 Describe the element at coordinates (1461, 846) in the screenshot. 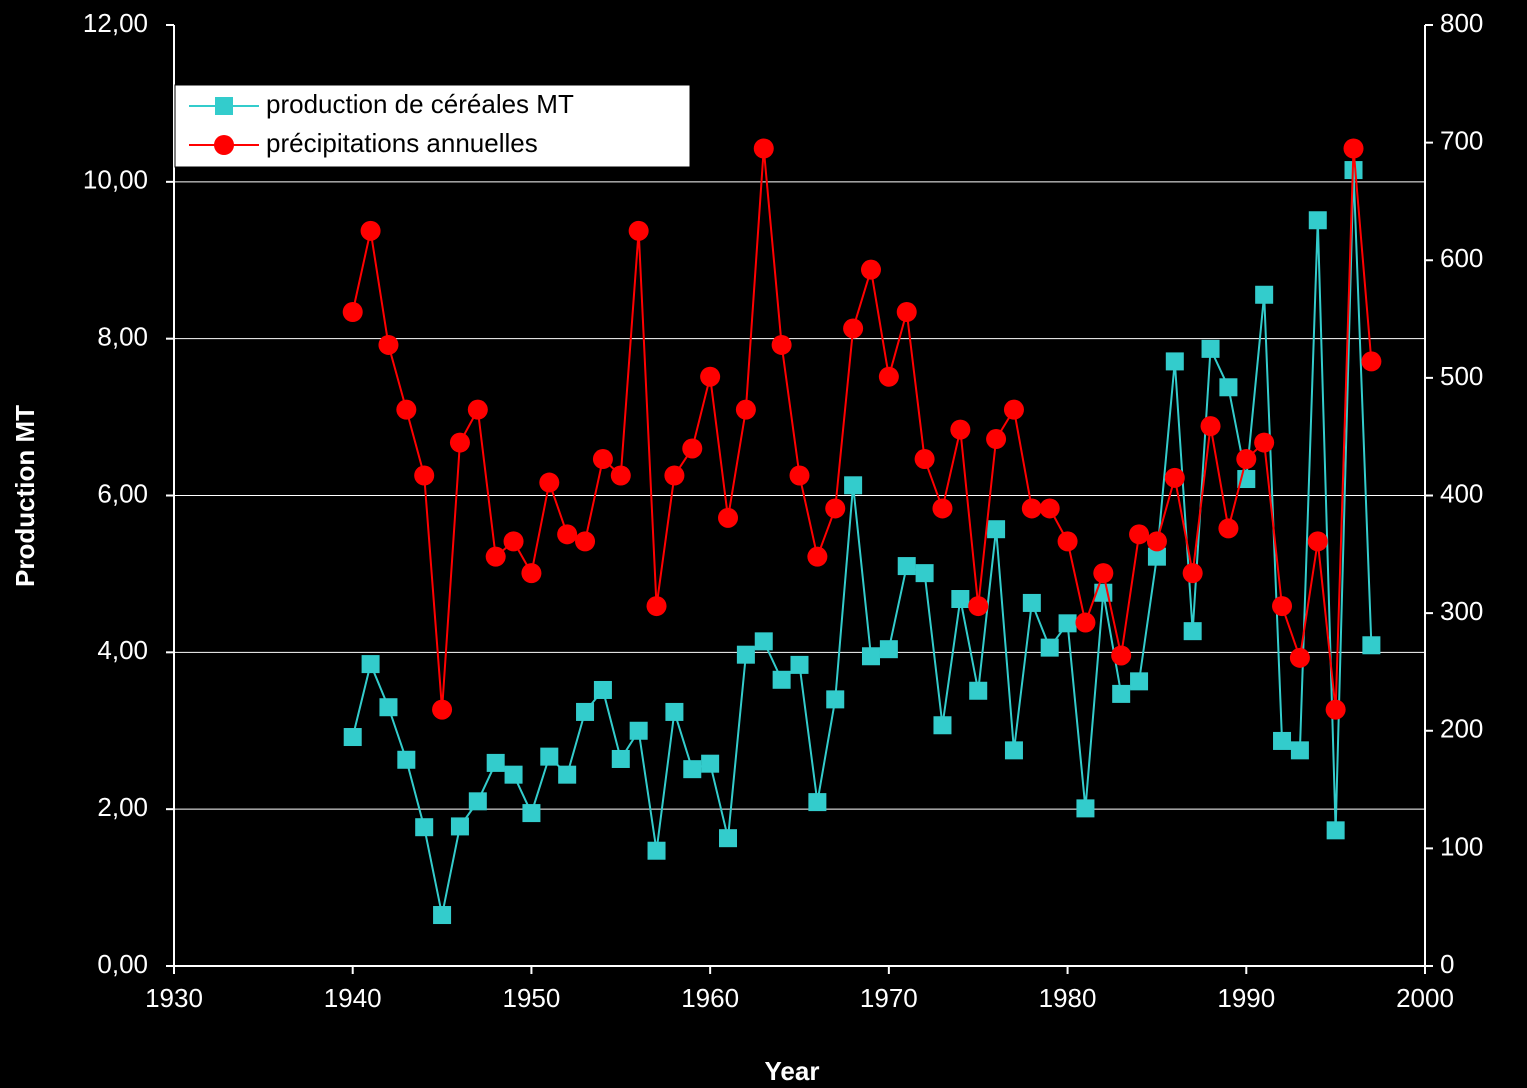

I see `y2-tick-label: 100` at that location.